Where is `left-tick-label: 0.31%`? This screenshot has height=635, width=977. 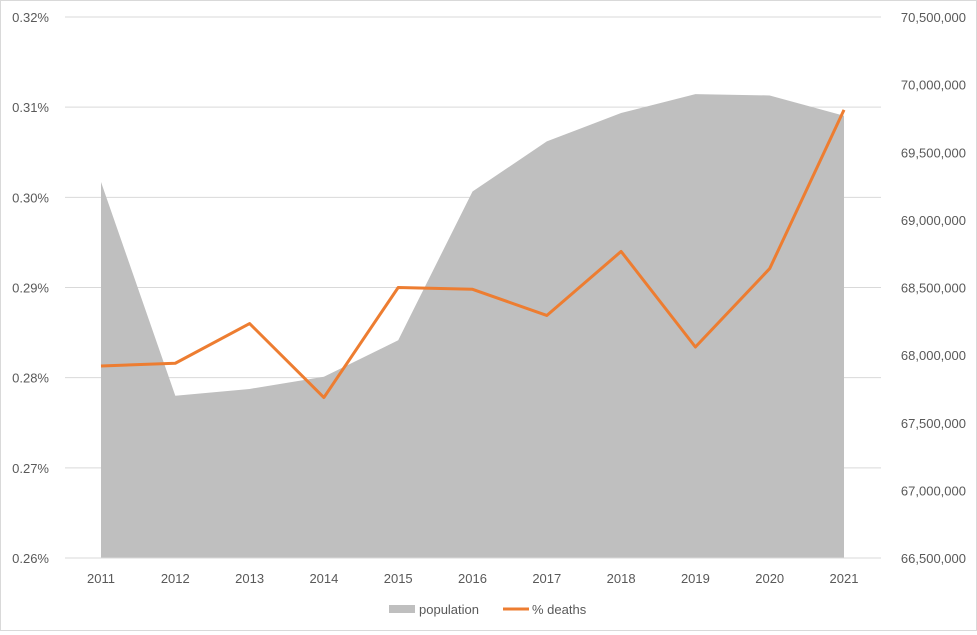 left-tick-label: 0.31% is located at coordinates (30, 107).